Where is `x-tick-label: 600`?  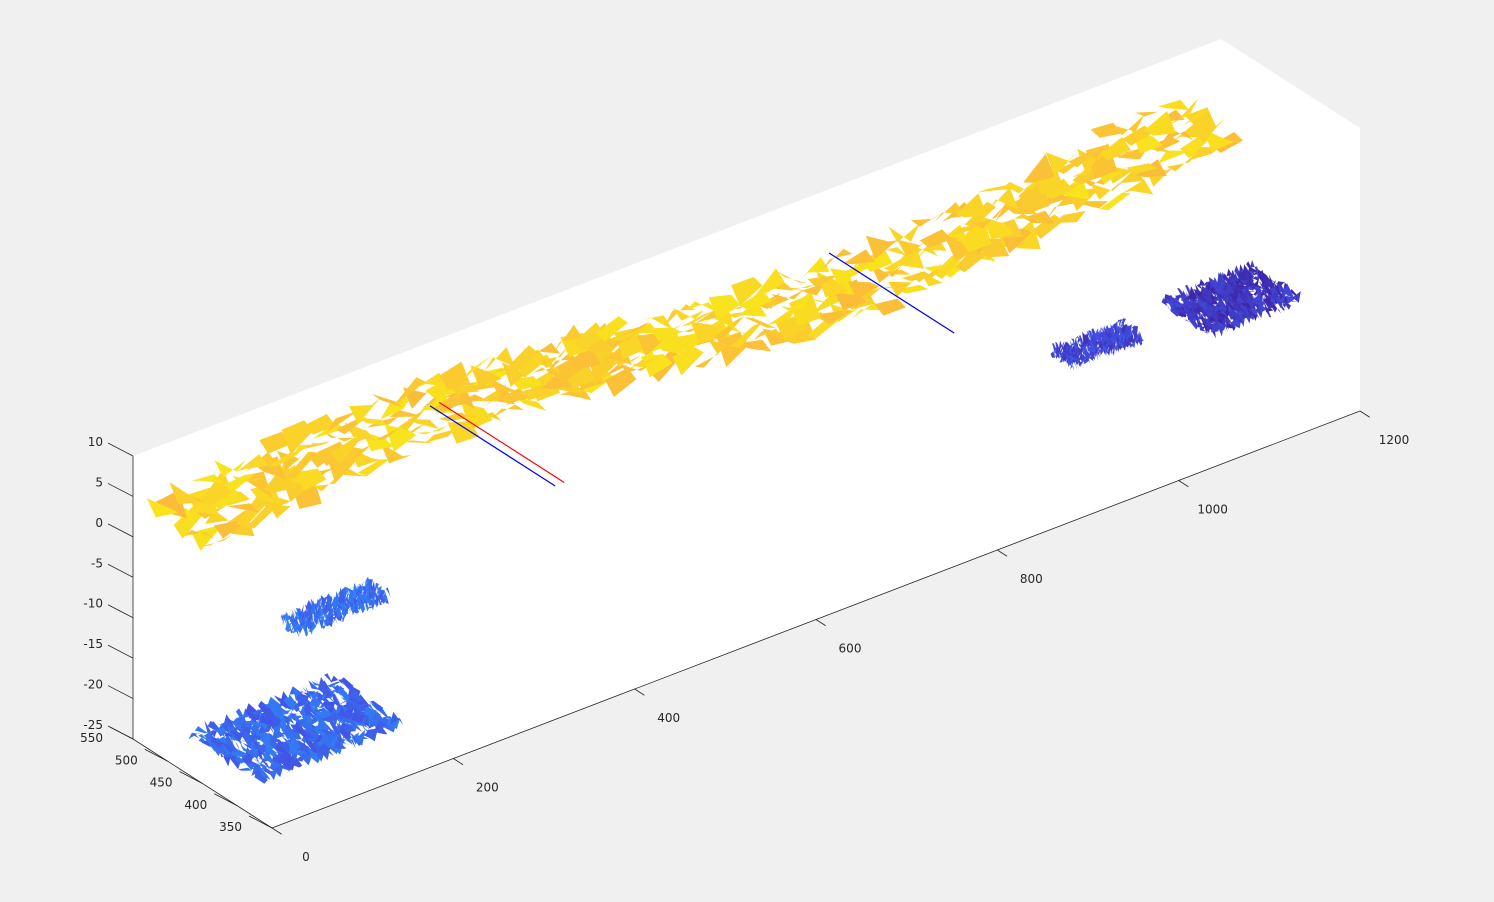 x-tick-label: 600 is located at coordinates (850, 649).